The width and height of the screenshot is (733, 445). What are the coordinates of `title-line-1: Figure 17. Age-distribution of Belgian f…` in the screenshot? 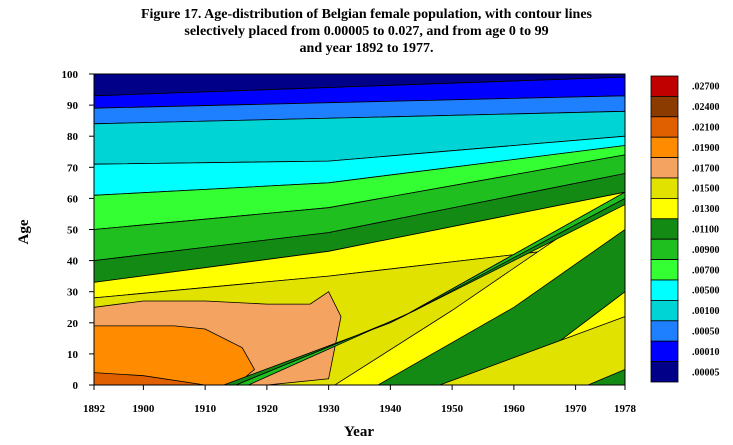 It's located at (366, 14).